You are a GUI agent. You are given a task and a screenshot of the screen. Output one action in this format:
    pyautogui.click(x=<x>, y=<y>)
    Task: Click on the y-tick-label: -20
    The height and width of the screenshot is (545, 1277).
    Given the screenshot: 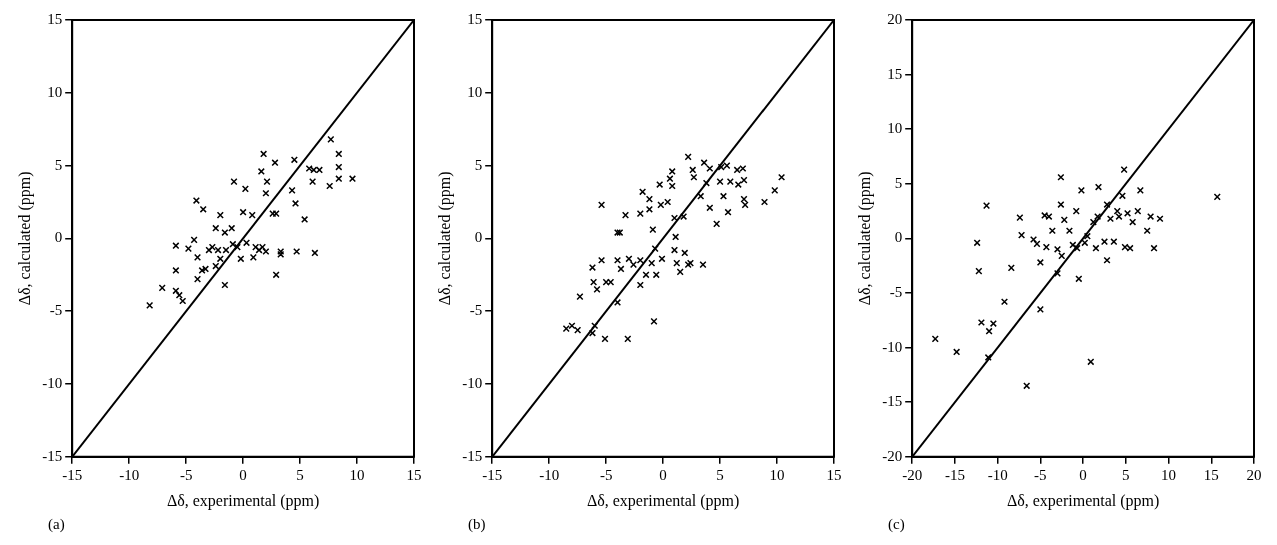 What is the action you would take?
    pyautogui.click(x=892, y=455)
    